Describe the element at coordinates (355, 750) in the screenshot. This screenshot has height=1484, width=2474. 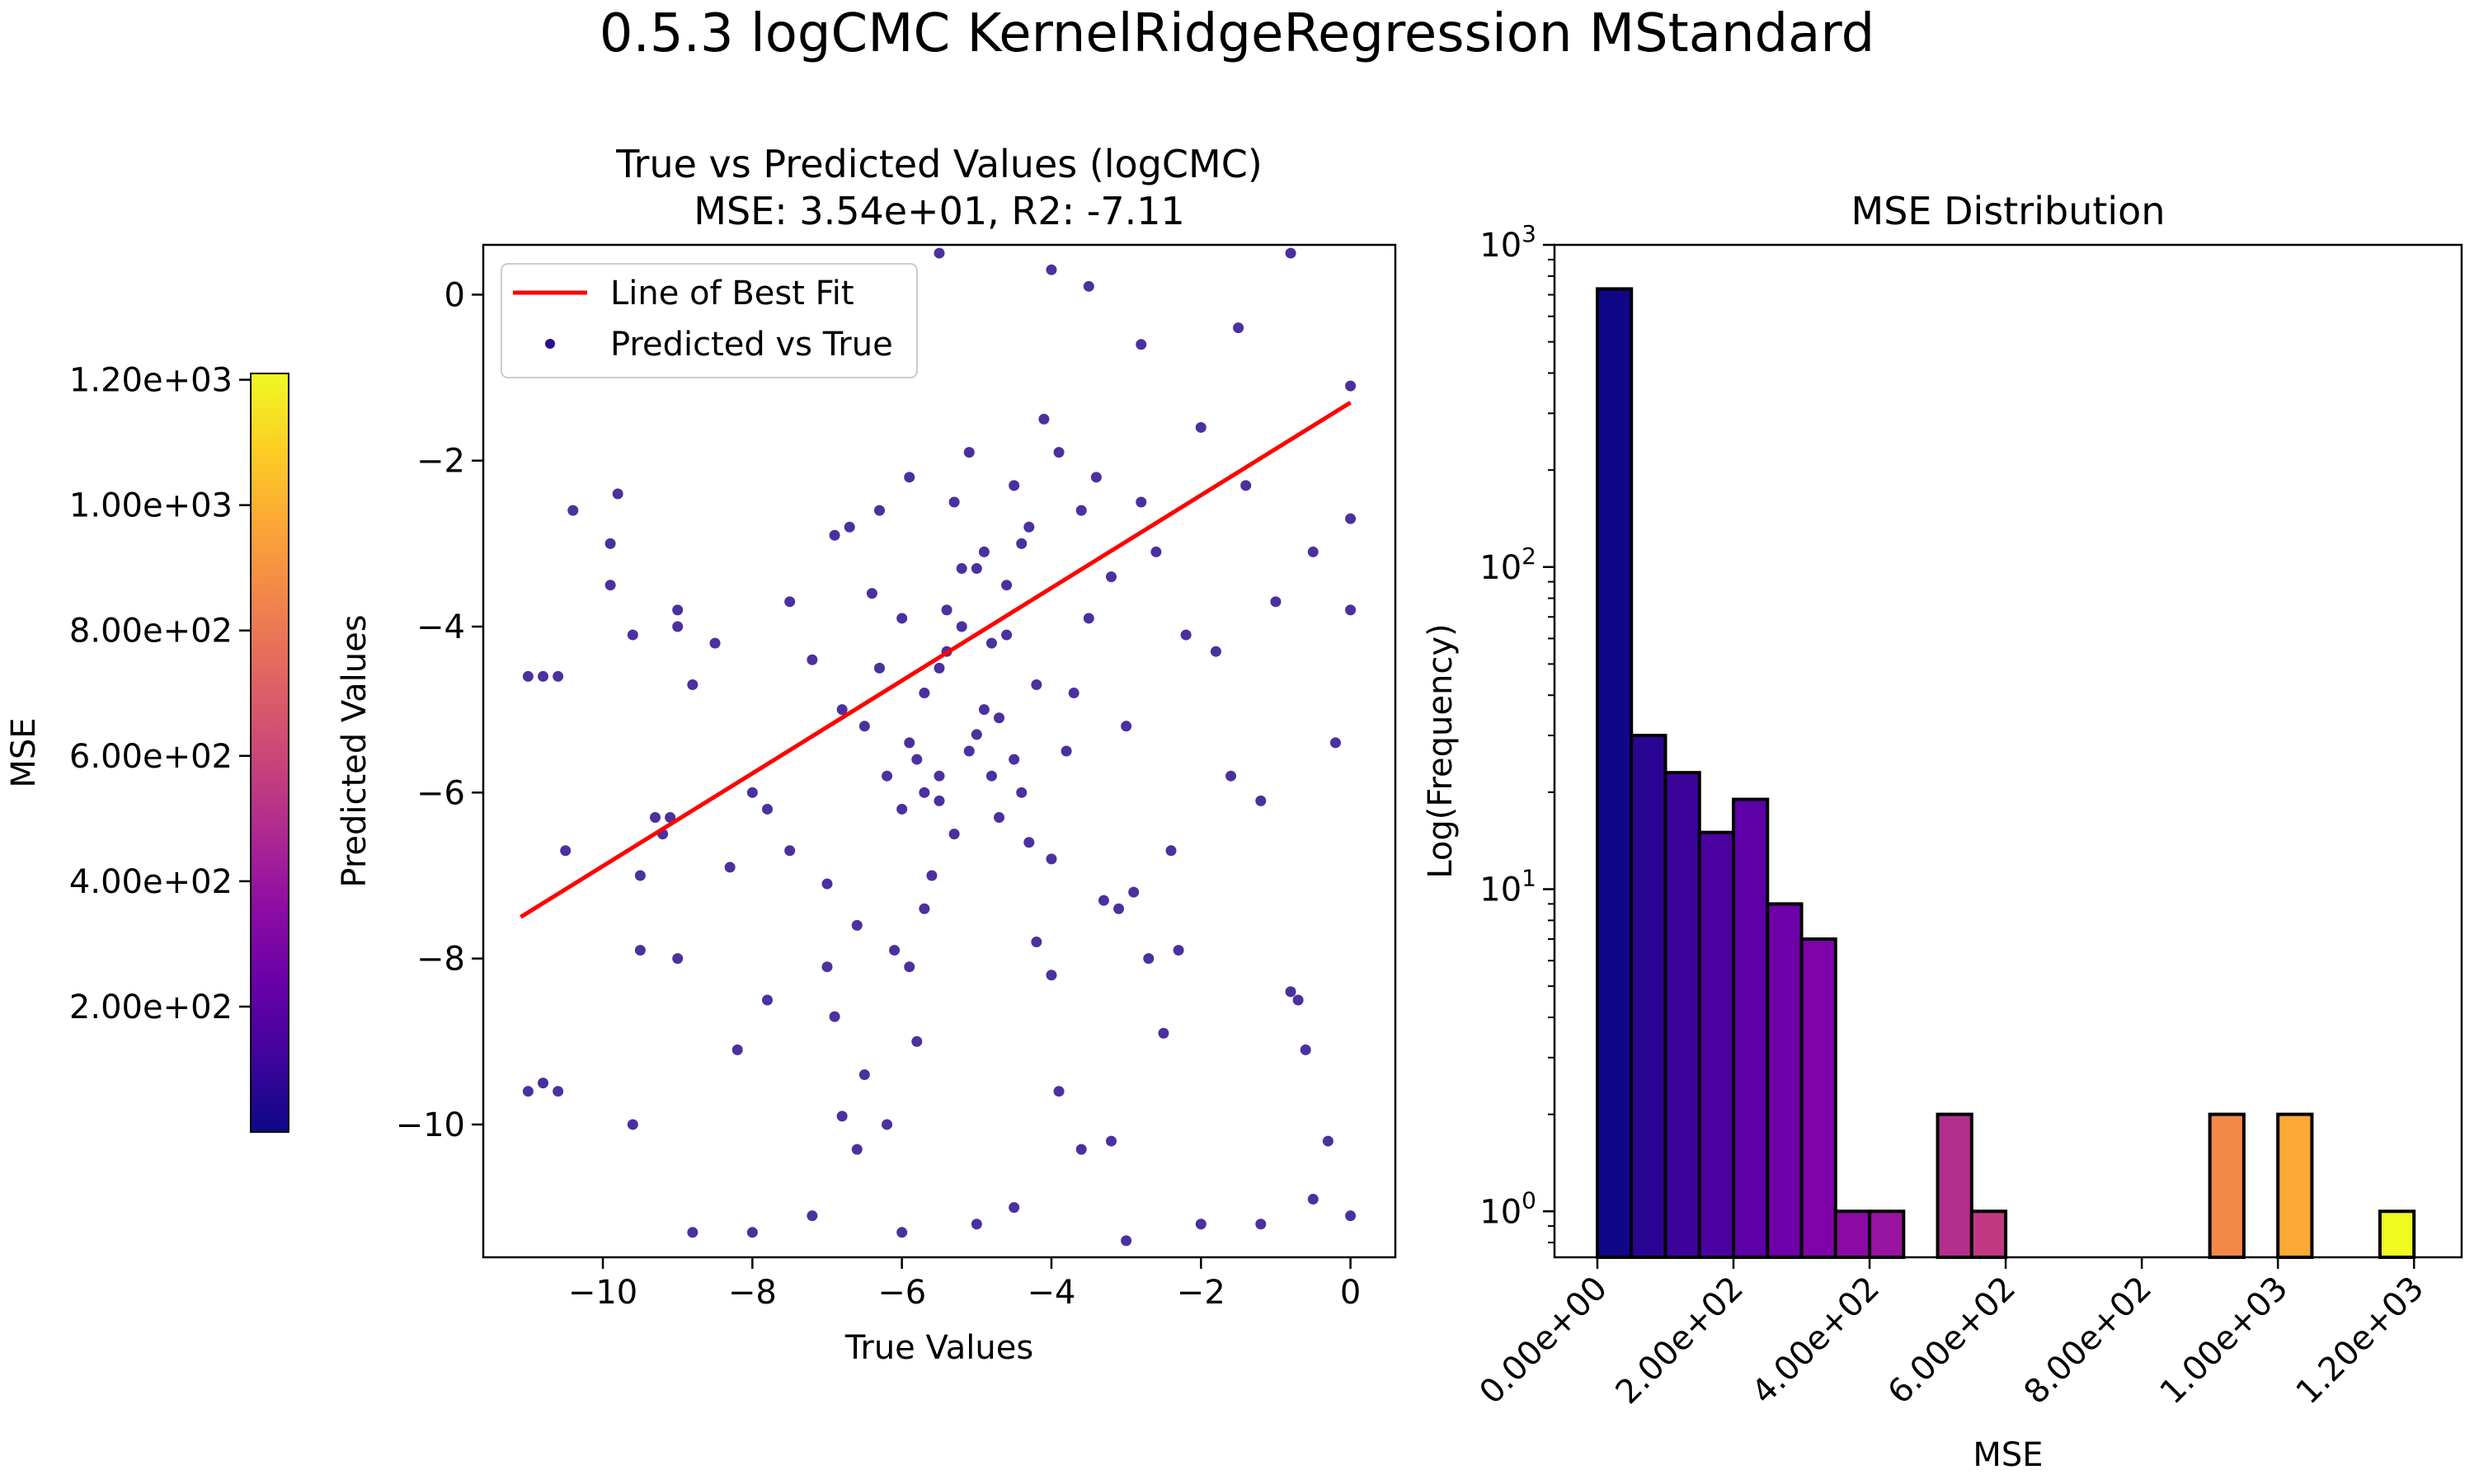
I see `scatter-y-label: Predicted Values` at that location.